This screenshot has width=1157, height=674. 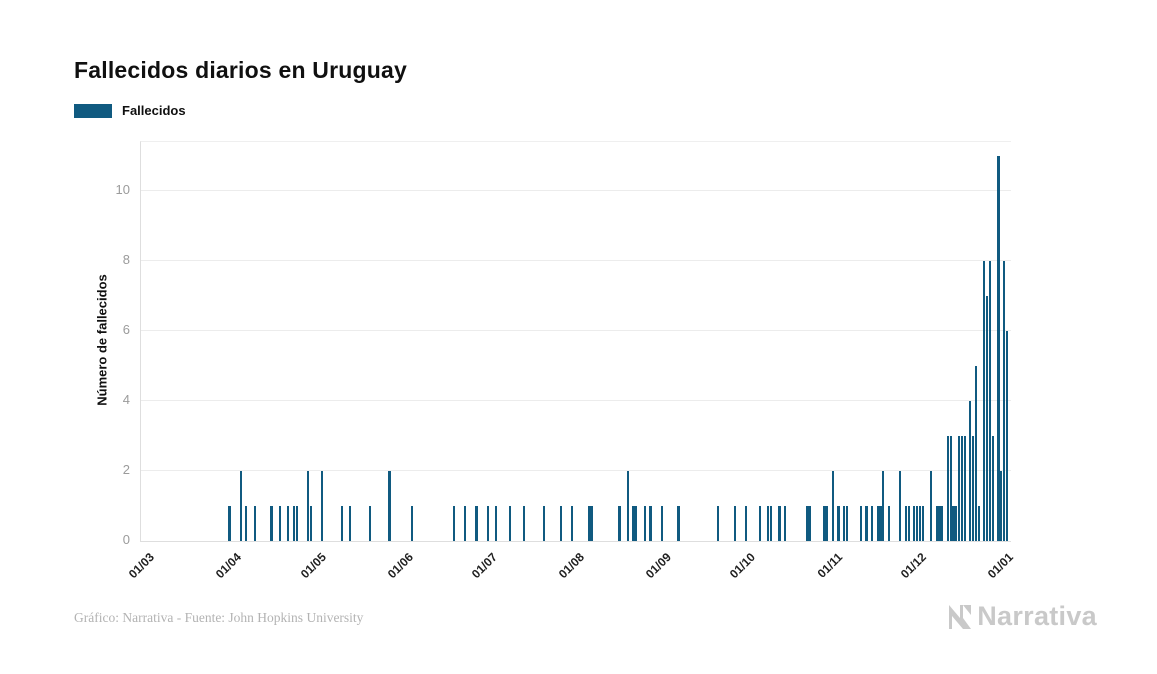 I want to click on x-tick-label: 01/12, so click(x=913, y=566).